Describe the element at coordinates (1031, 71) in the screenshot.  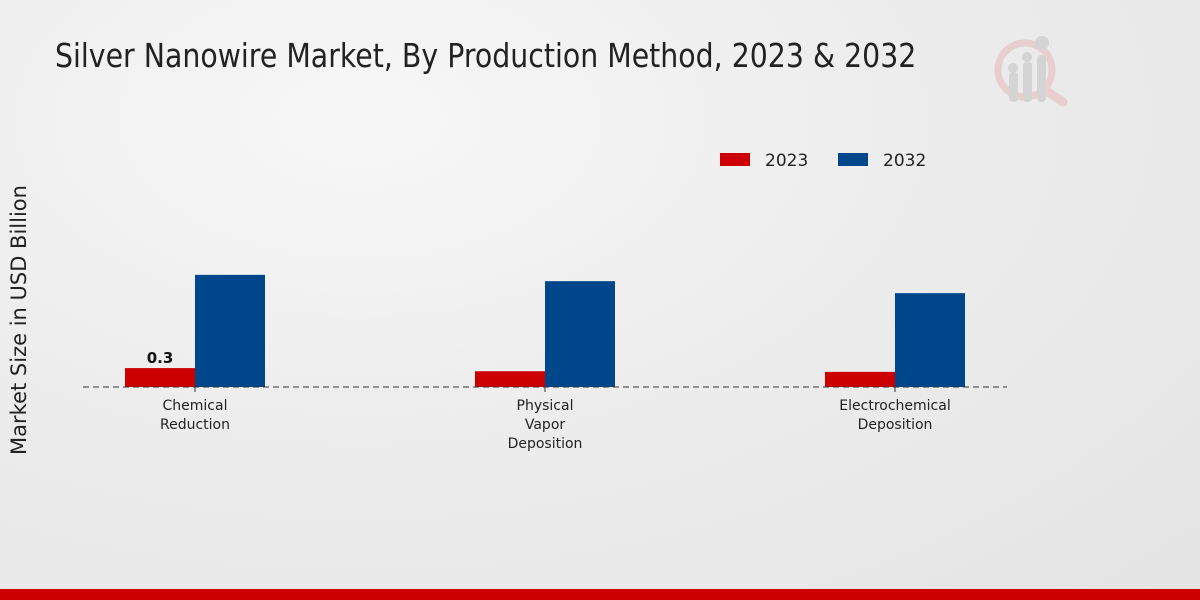
I see `logo-icon` at that location.